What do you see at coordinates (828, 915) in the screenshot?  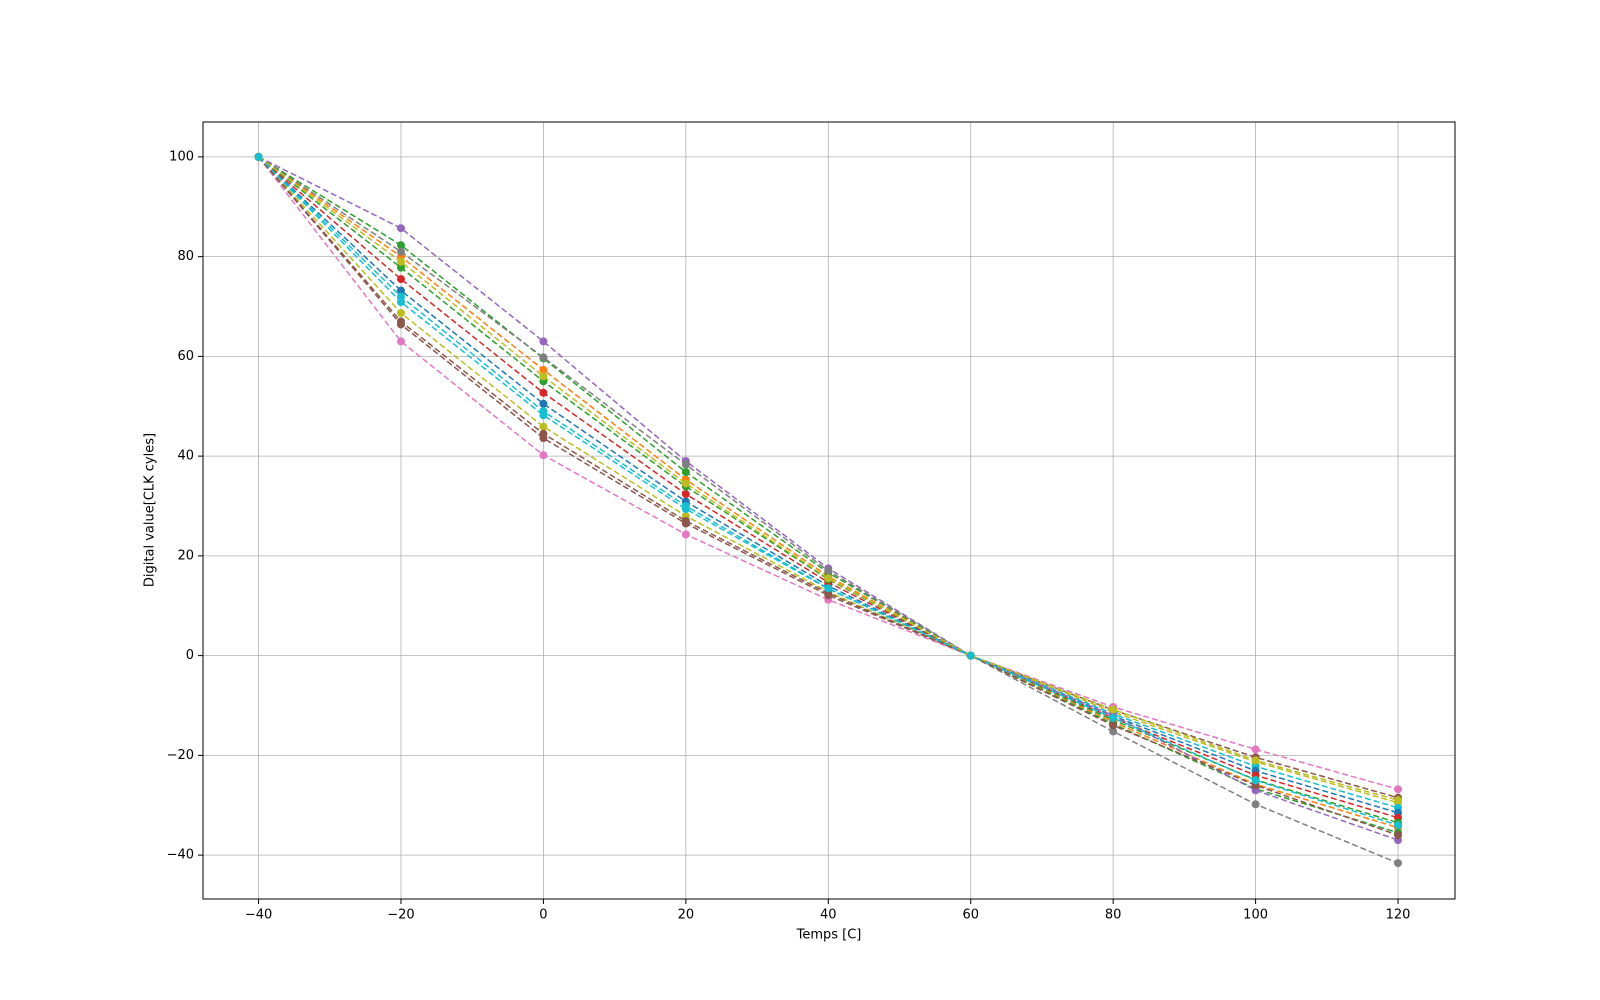 I see `x-tick-label: 40` at bounding box center [828, 915].